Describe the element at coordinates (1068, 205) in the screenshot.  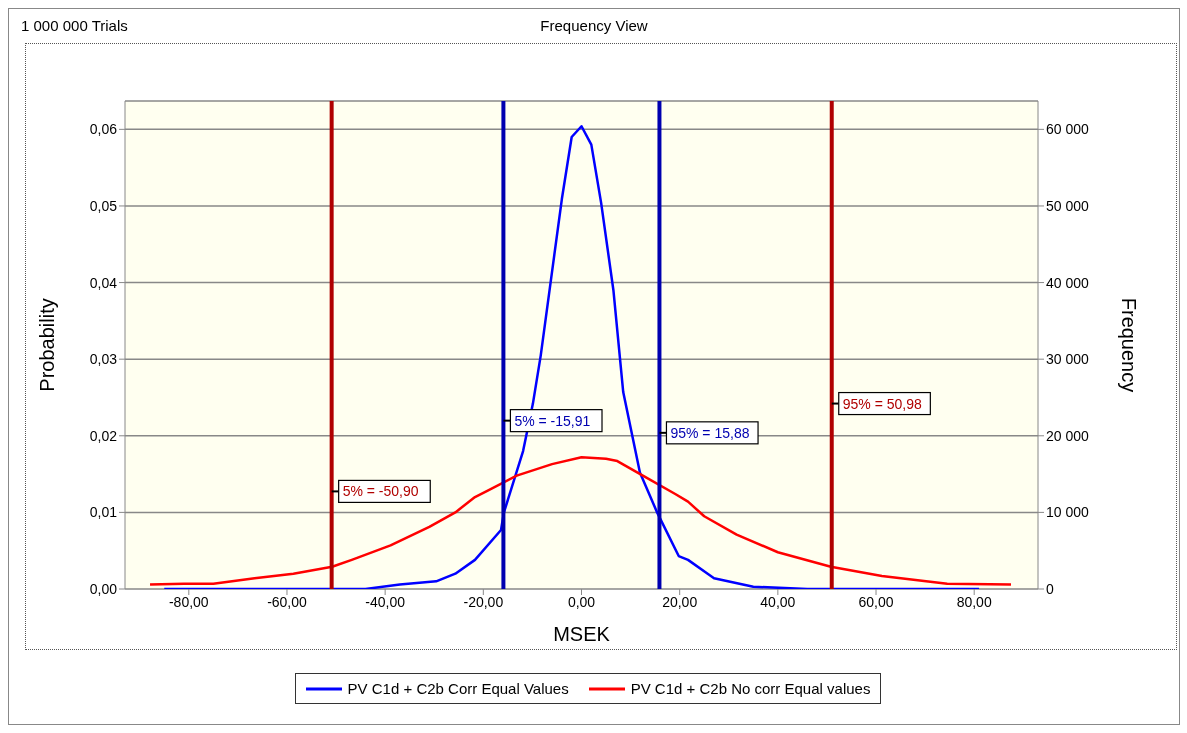
I see `y2-tick-label: 50 000` at that location.